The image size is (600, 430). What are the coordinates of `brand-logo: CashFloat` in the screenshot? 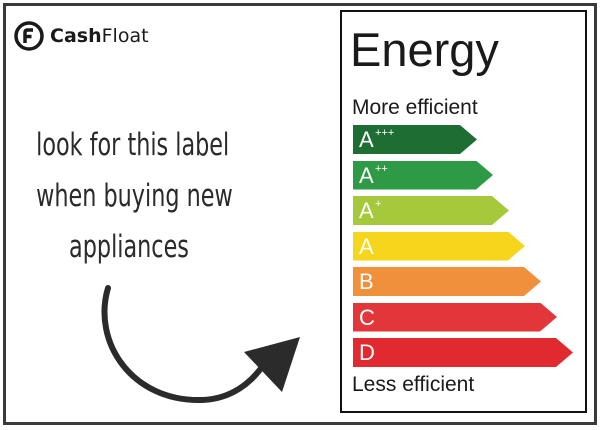 It's located at (81, 36).